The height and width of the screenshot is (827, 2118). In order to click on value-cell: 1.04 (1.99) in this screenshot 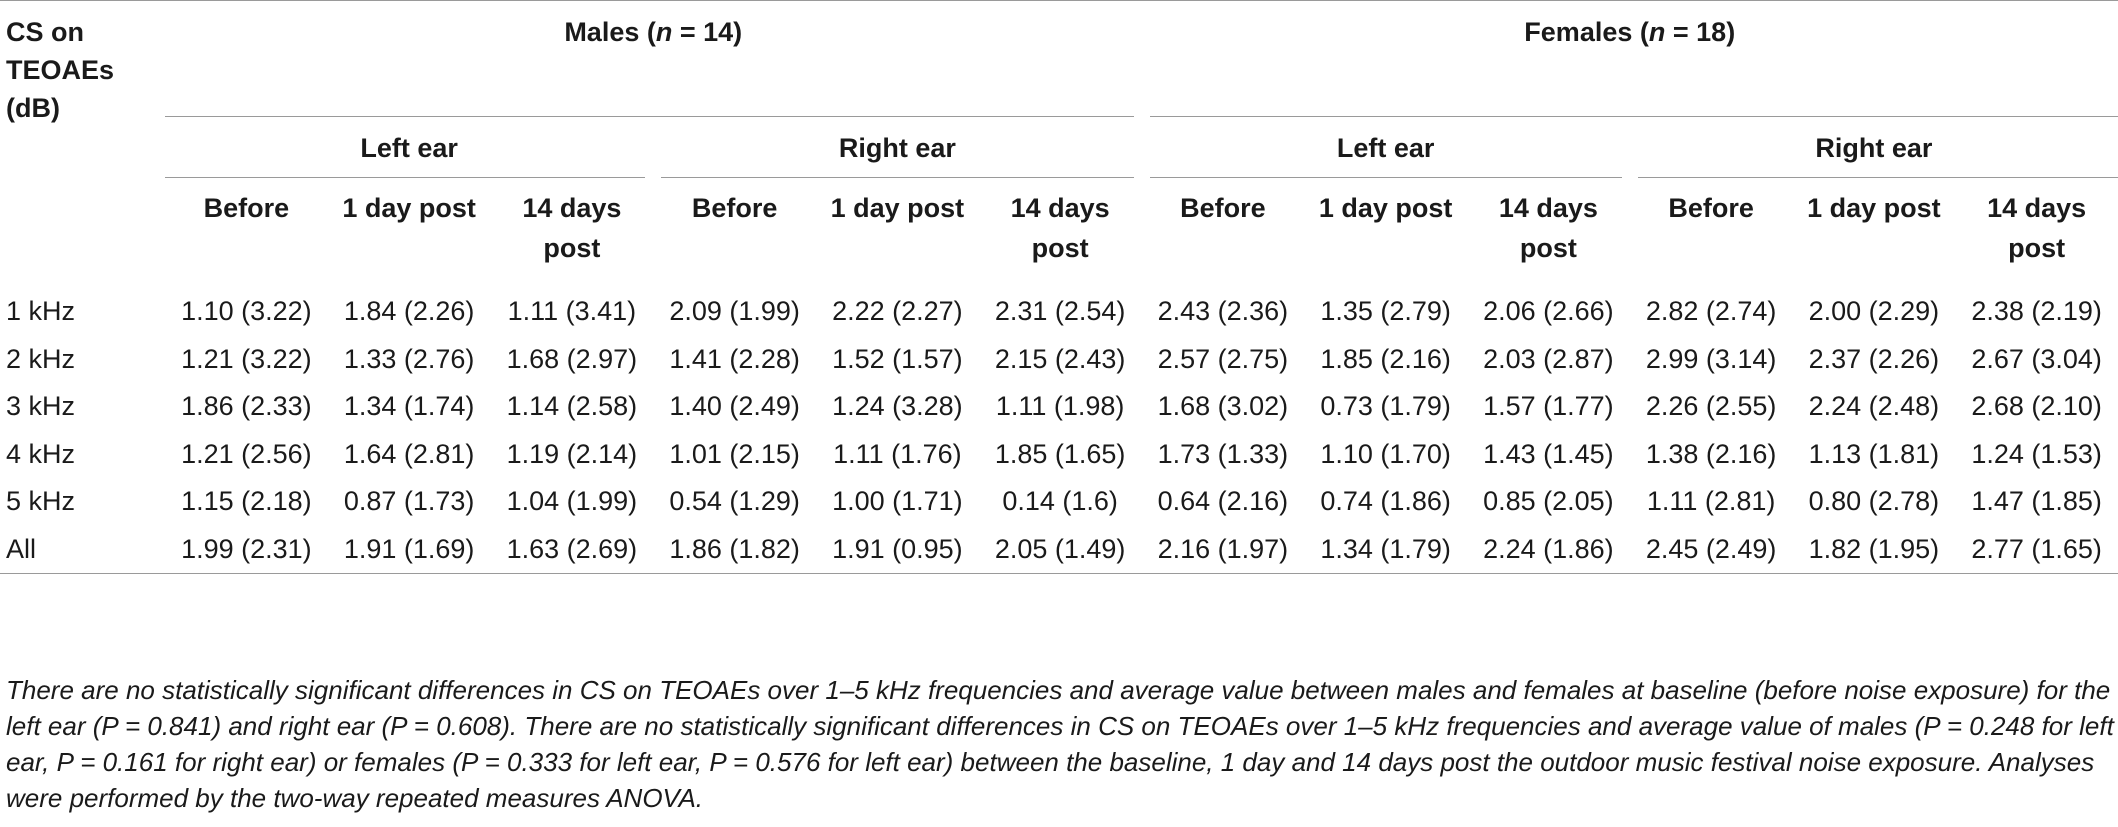, I will do `click(572, 501)`.